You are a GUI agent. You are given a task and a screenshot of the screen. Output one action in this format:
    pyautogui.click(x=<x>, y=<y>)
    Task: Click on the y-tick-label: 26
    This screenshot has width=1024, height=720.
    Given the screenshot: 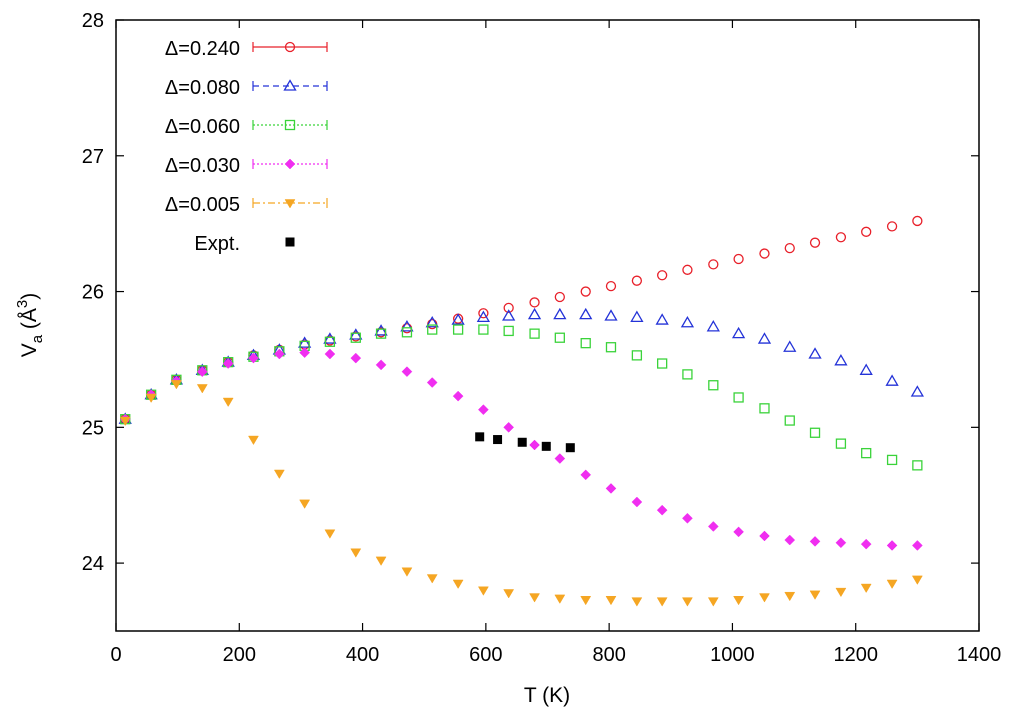 What is the action you would take?
    pyautogui.click(x=93, y=293)
    